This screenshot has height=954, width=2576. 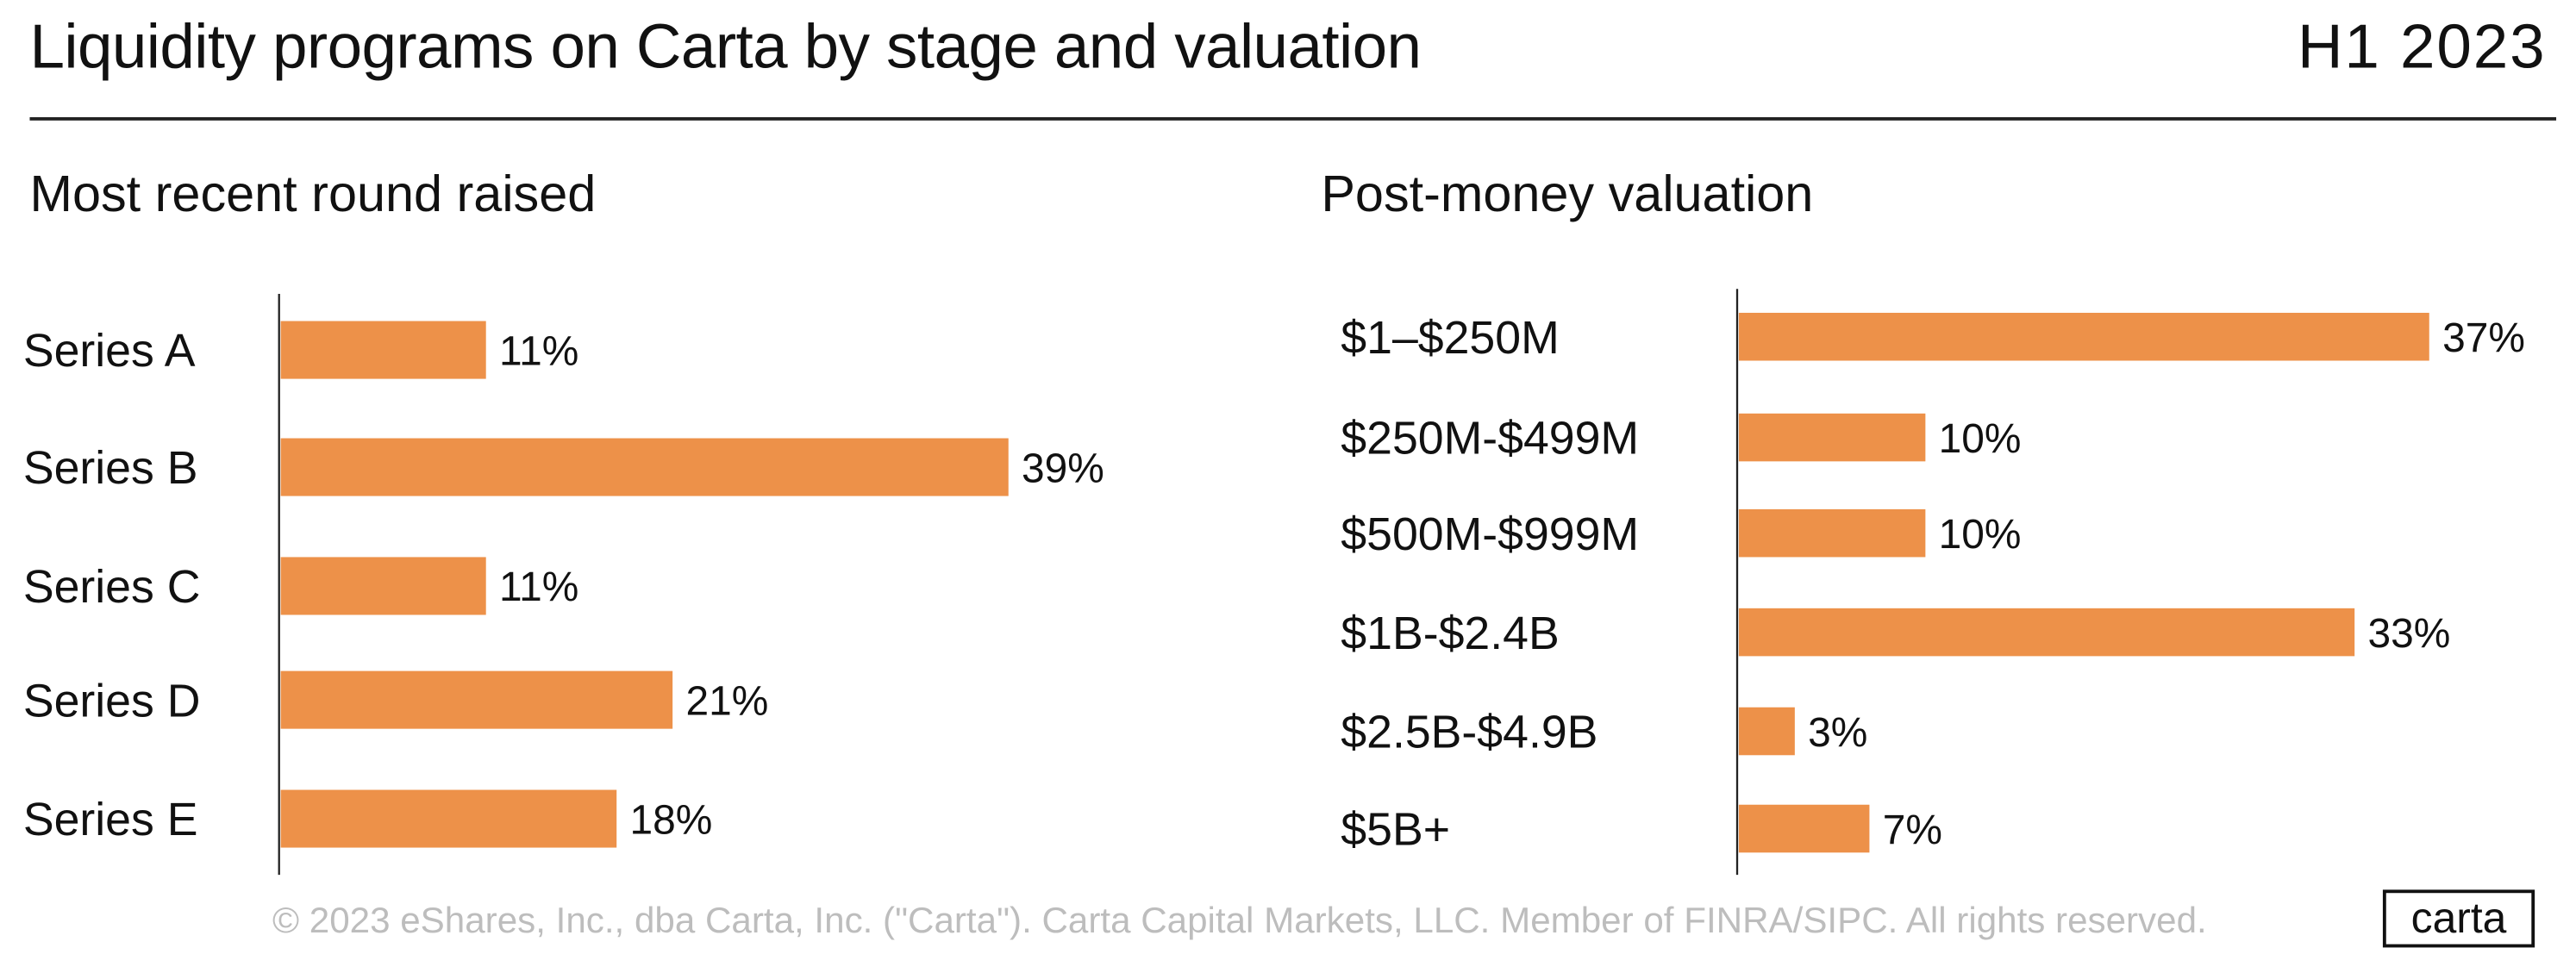 I want to click on category-label: Series B, so click(x=111, y=468).